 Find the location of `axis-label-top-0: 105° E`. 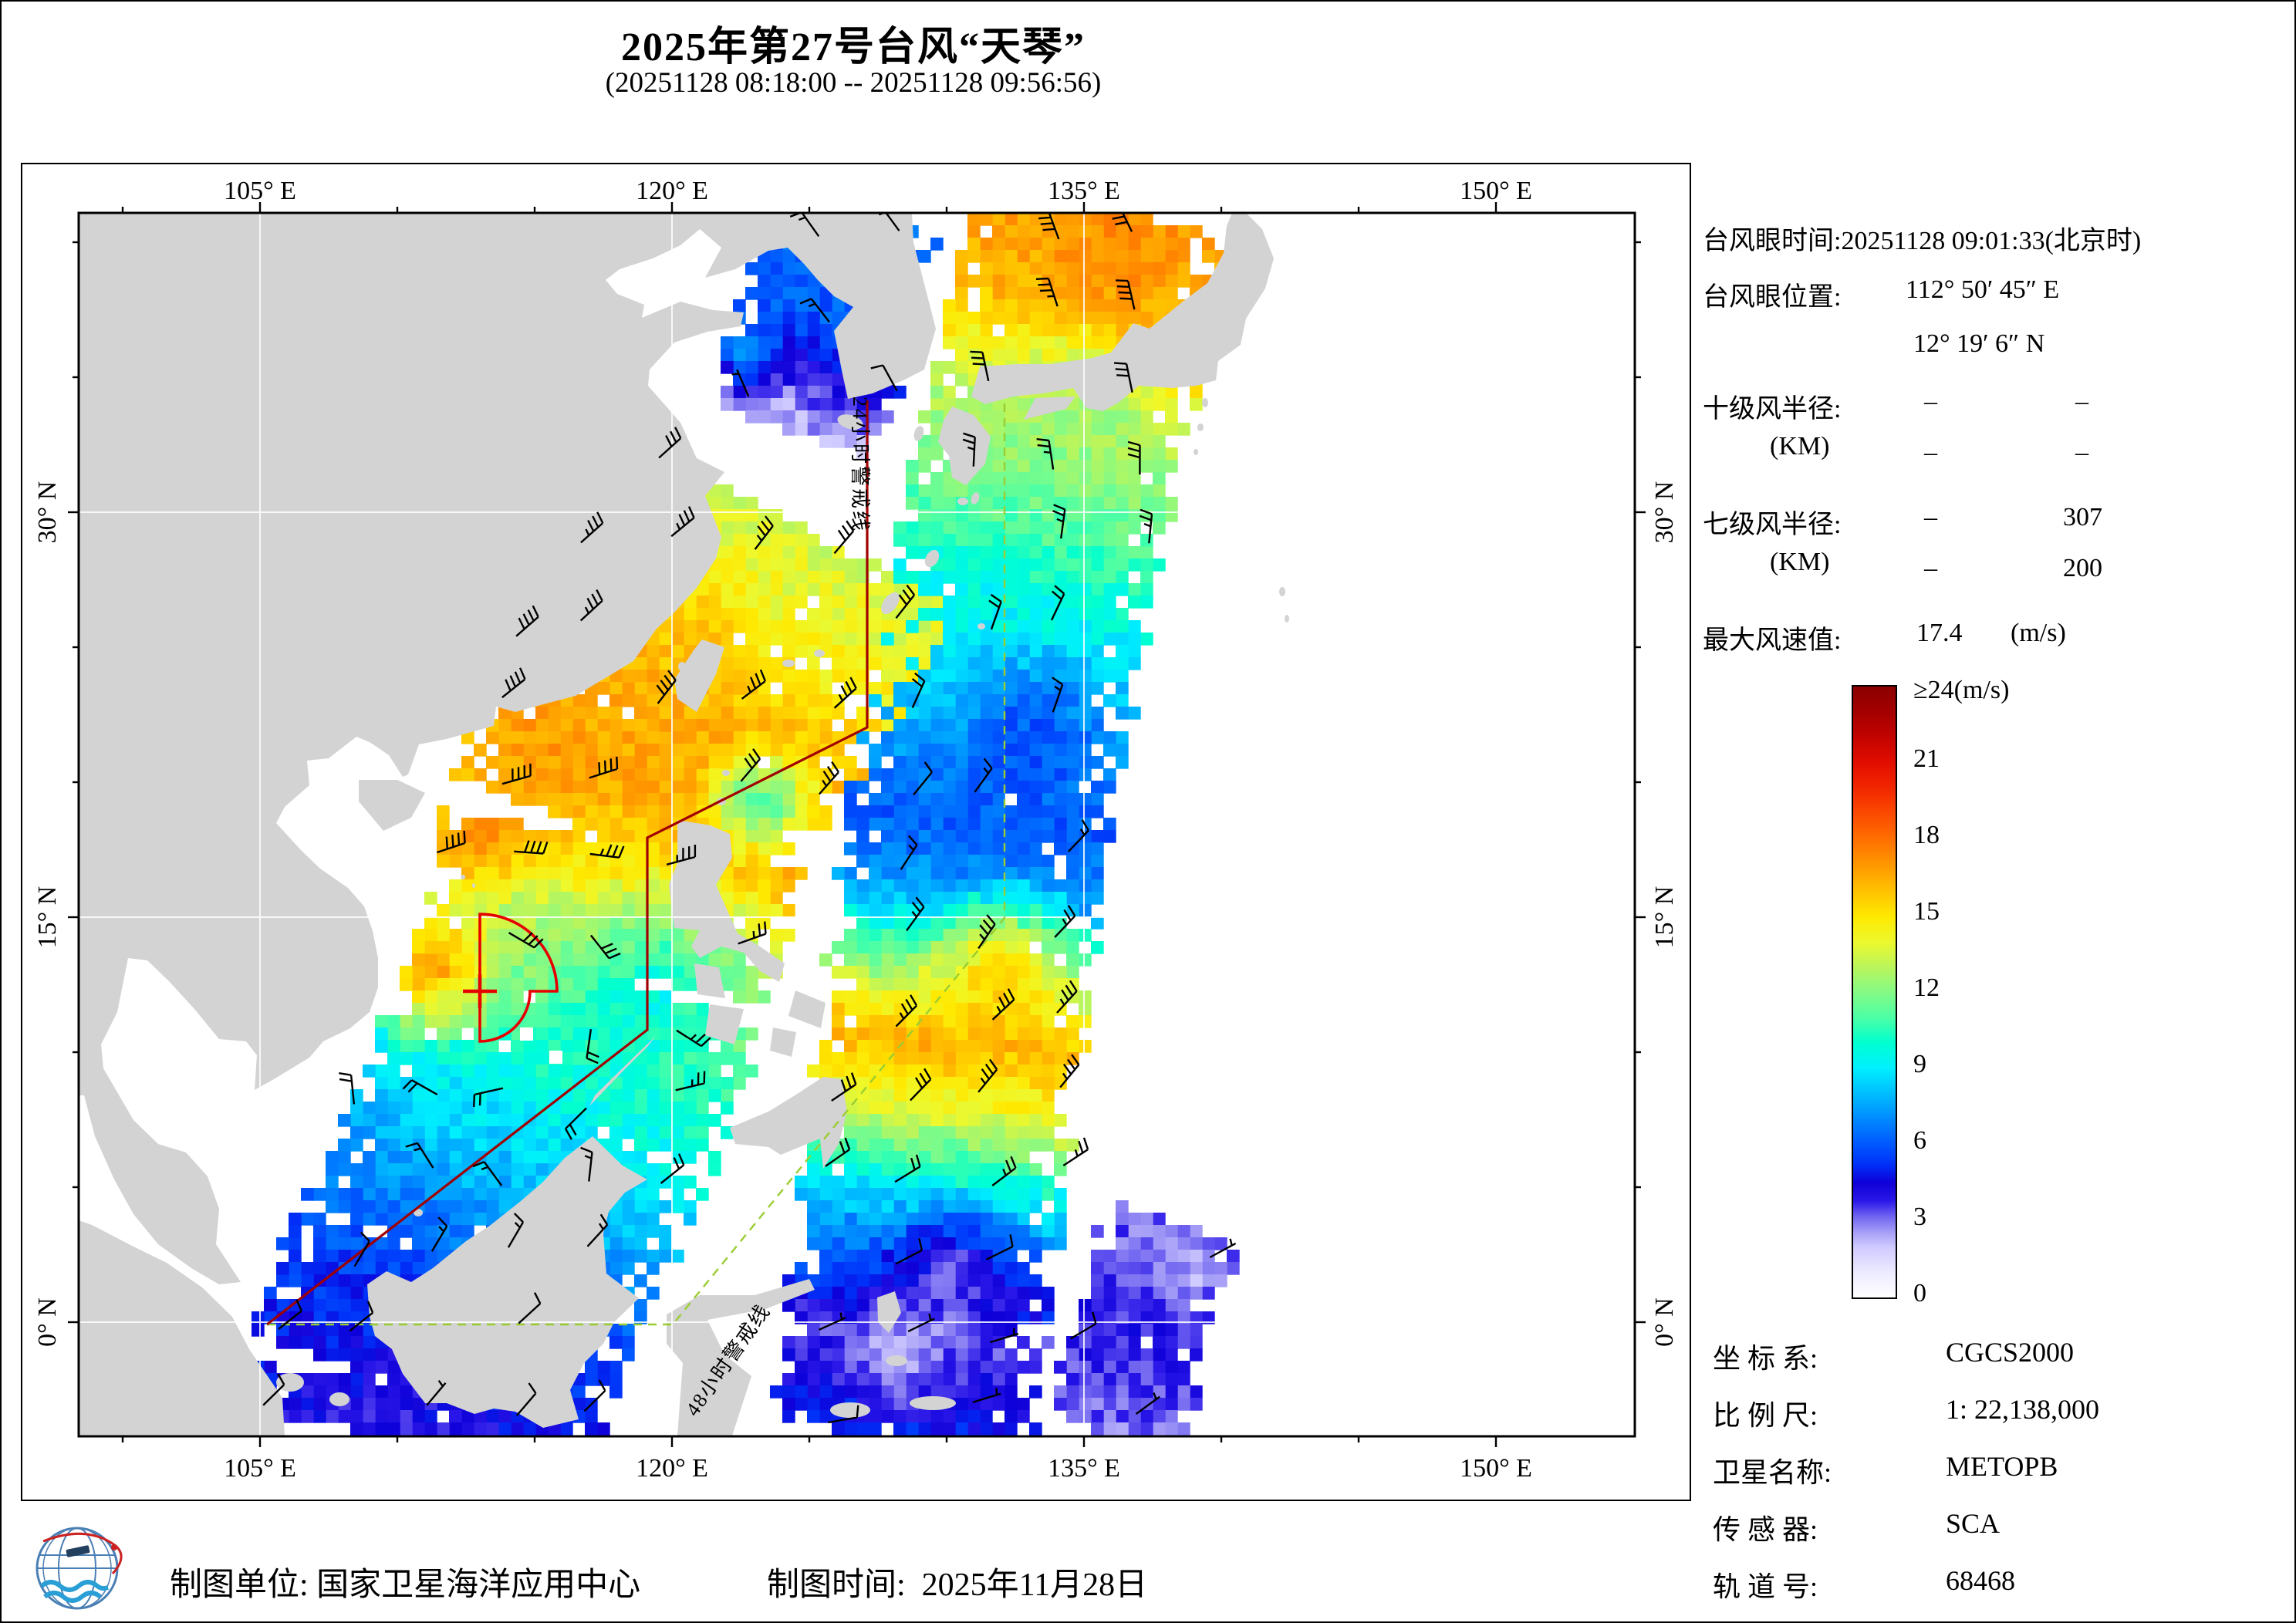

axis-label-top-0: 105° E is located at coordinates (260, 191).